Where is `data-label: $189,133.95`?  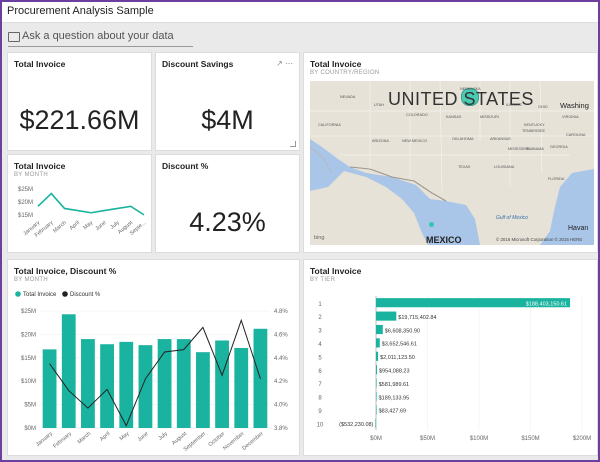
data-label: $189,133.95 is located at coordinates (394, 398).